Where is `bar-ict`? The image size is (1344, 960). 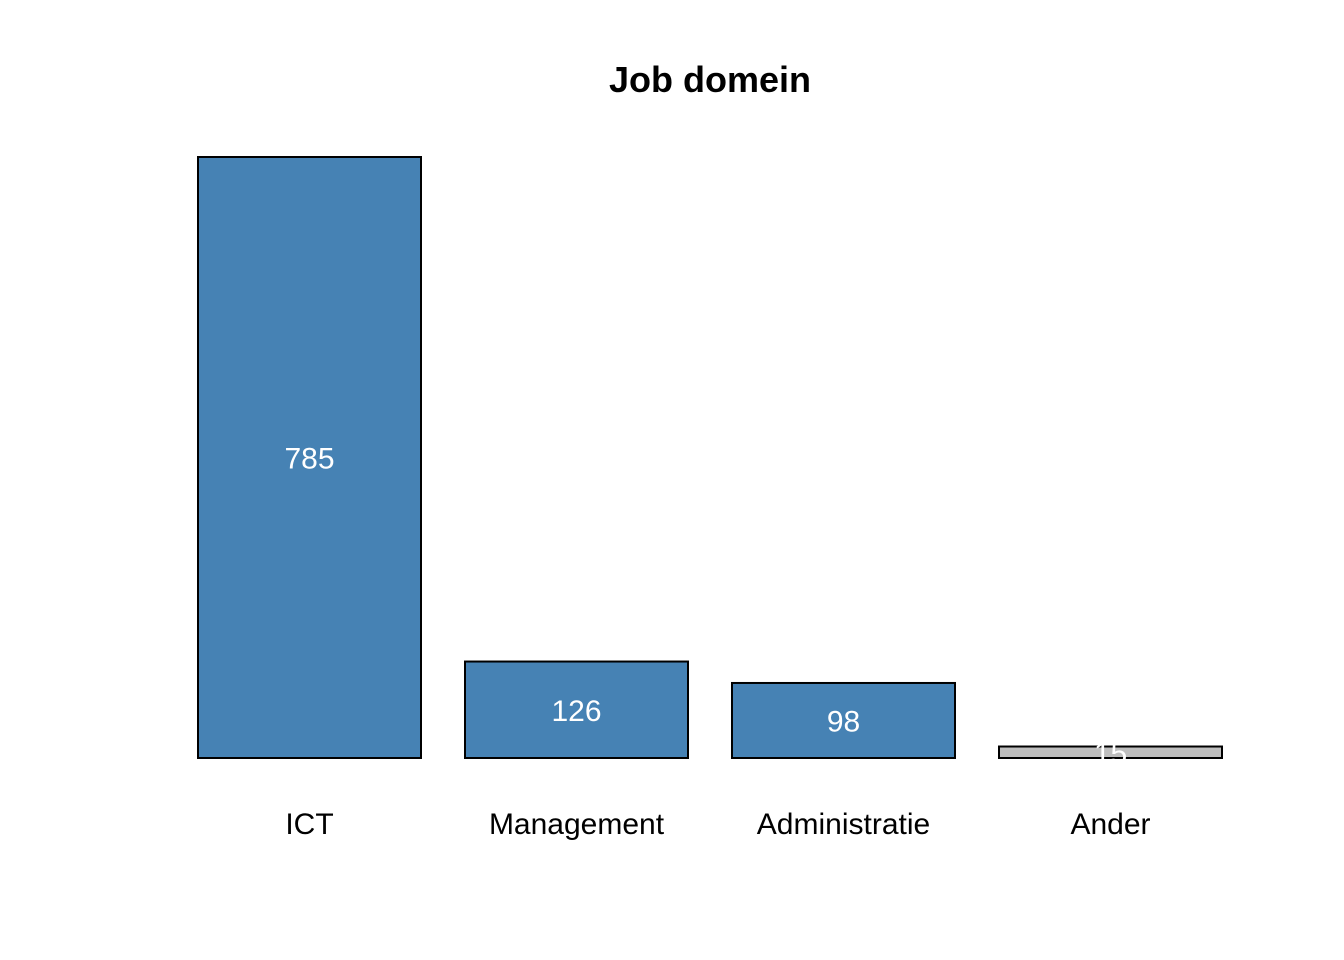
bar-ict is located at coordinates (309, 457).